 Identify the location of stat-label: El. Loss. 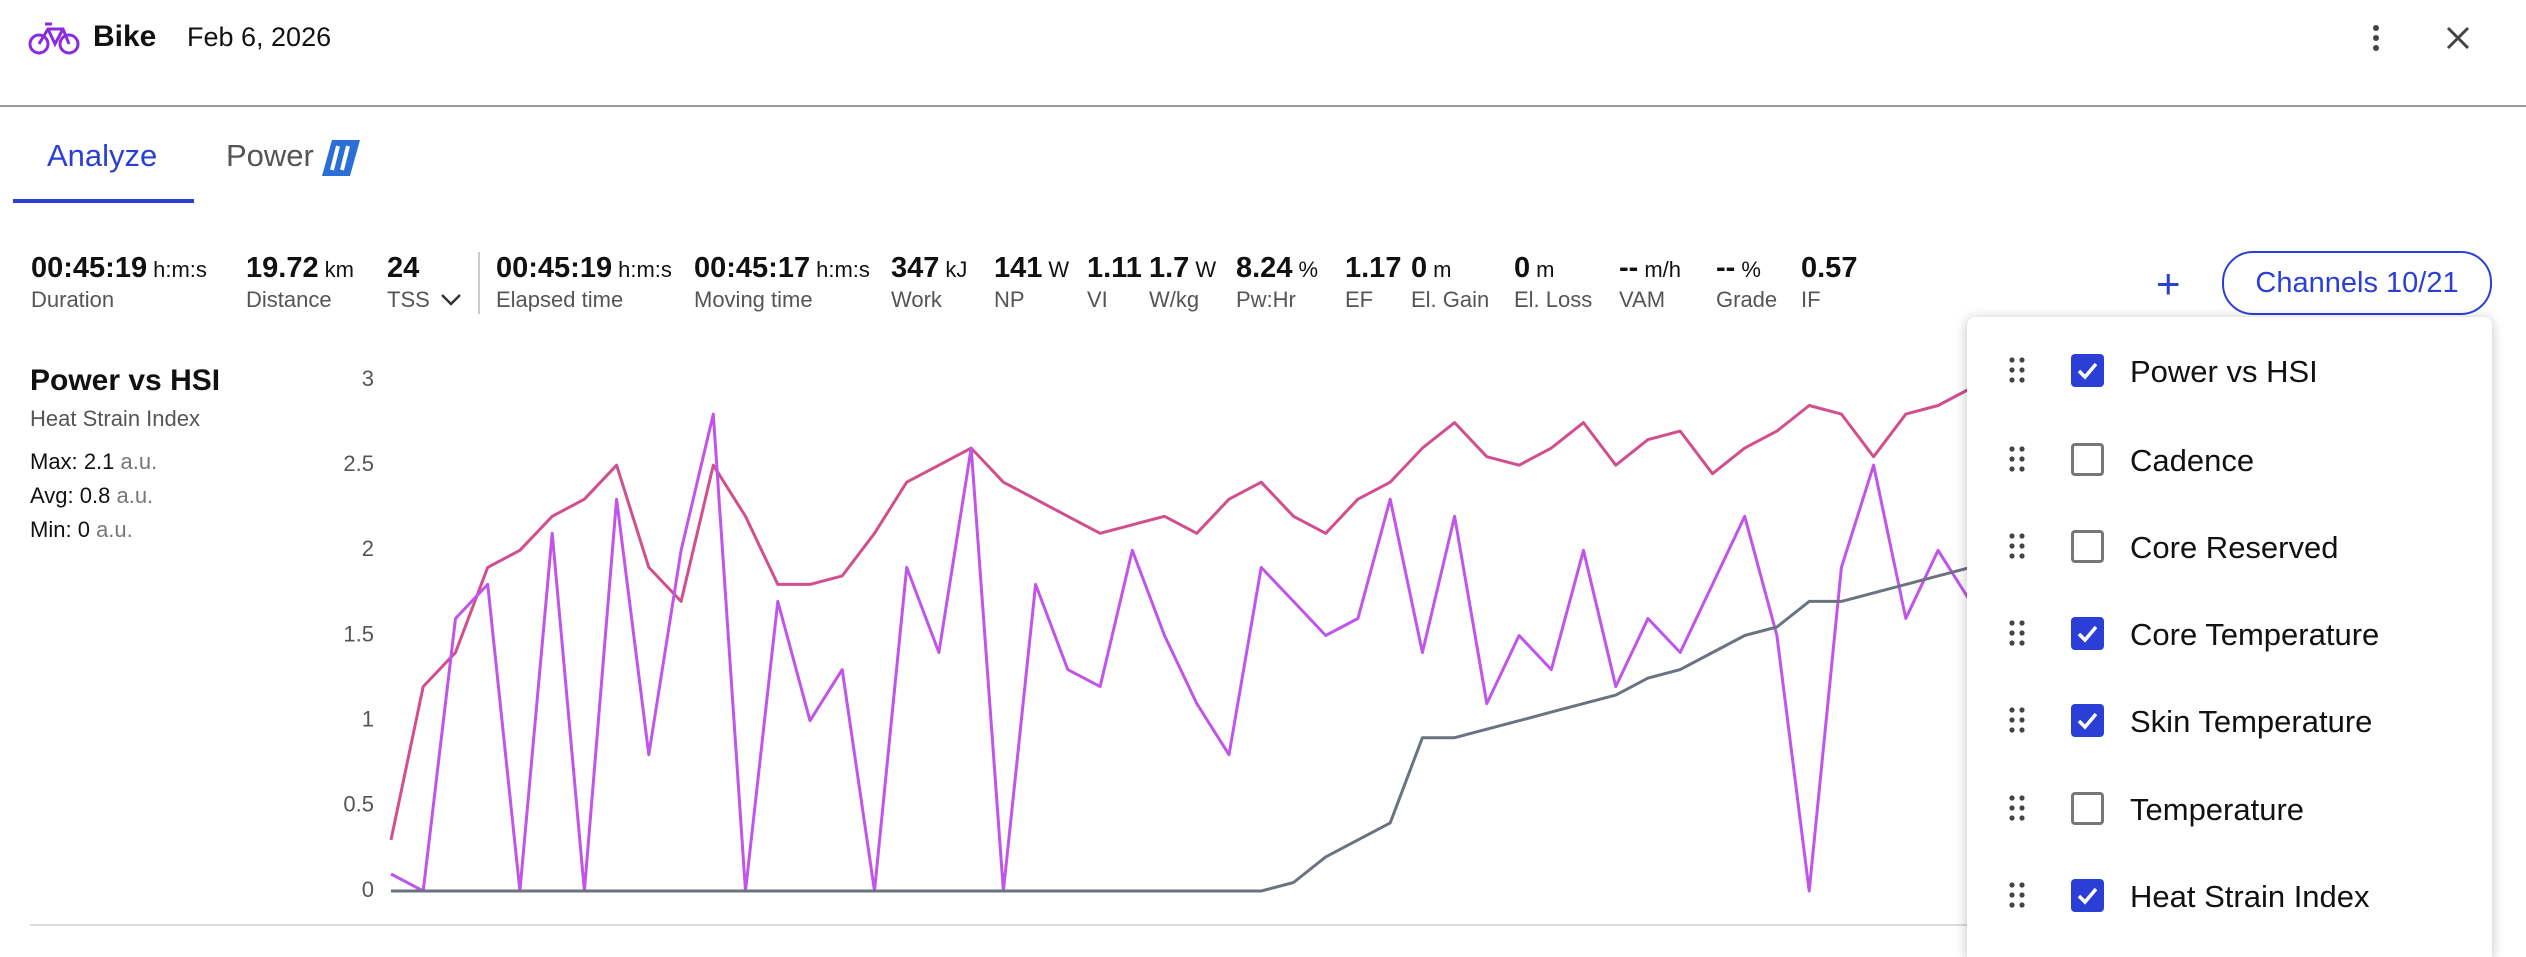
(1553, 299).